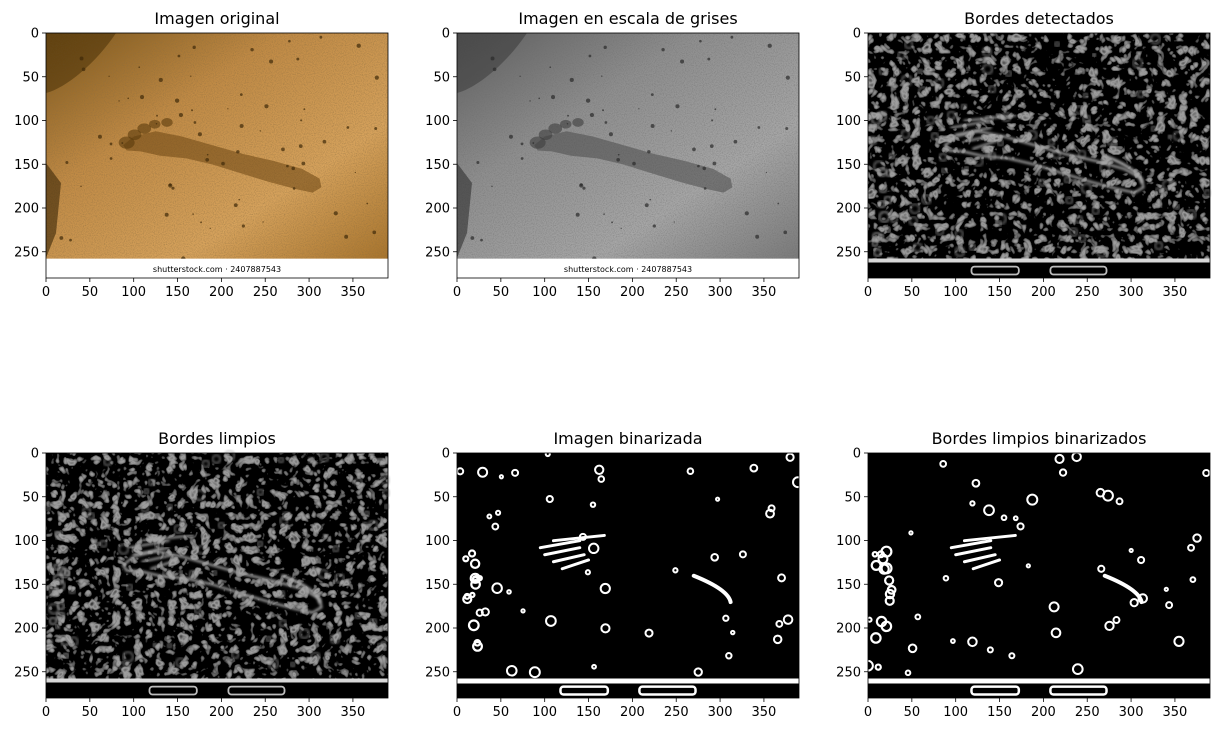 The width and height of the screenshot is (1218, 731). What do you see at coordinates (309, 712) in the screenshot?
I see `x-tick-label: 300` at bounding box center [309, 712].